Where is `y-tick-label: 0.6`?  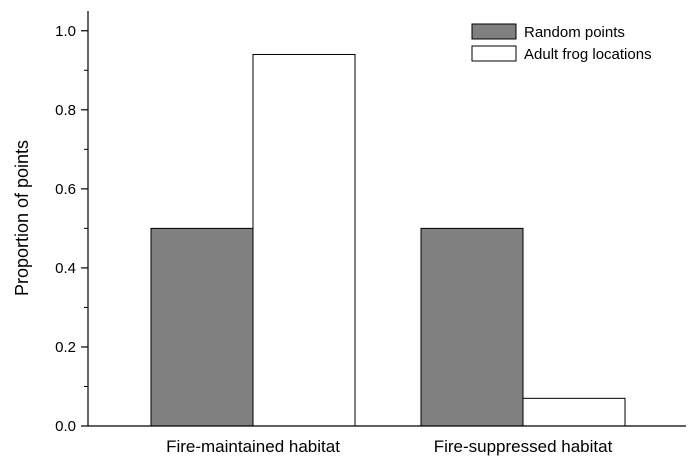 y-tick-label: 0.6 is located at coordinates (65, 189).